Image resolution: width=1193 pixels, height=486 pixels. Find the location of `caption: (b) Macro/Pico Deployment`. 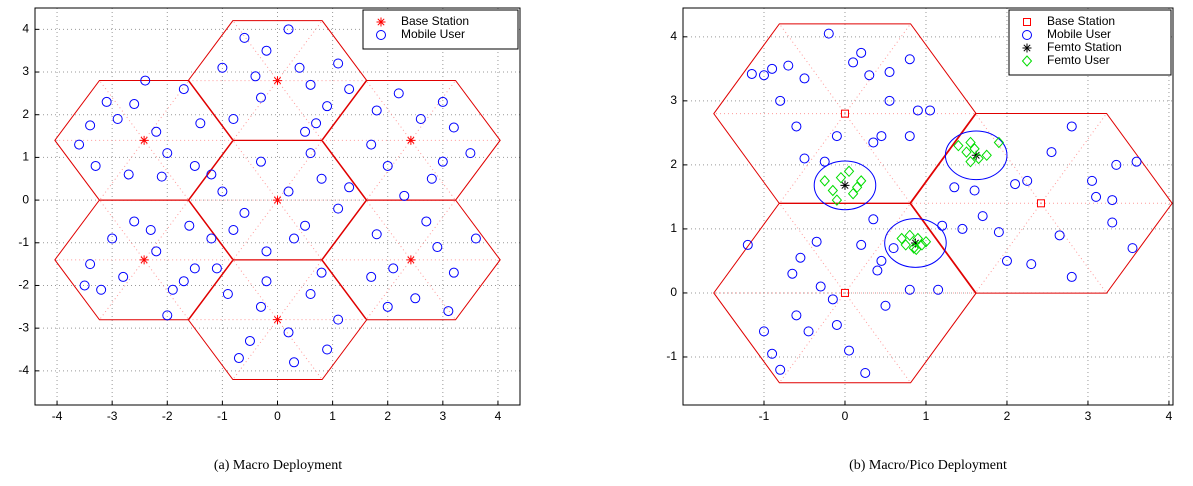

caption: (b) Macro/Pico Deployment is located at coordinates (928, 465).